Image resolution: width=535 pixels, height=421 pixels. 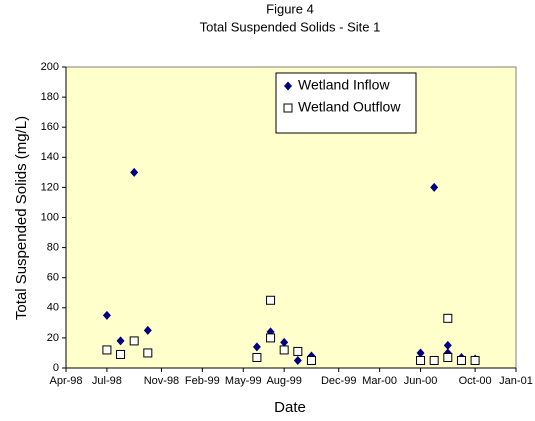 What do you see at coordinates (516, 381) in the screenshot?
I see `x-tick-label: Jan-01` at bounding box center [516, 381].